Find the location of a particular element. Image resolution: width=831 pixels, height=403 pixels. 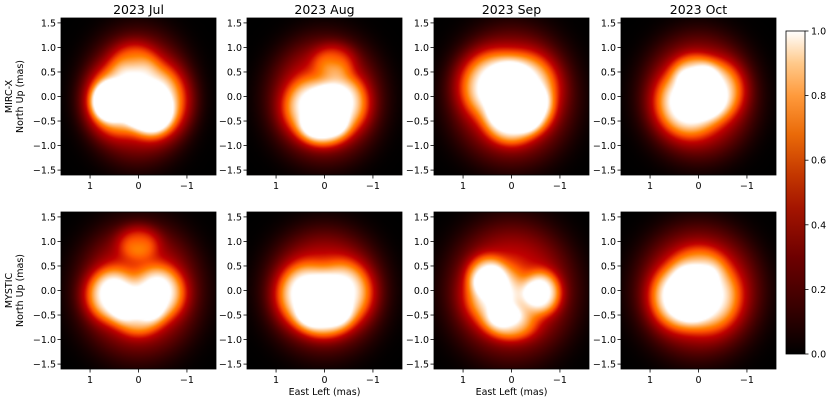

colorbar-tick-label: 0.4 is located at coordinates (818, 225).